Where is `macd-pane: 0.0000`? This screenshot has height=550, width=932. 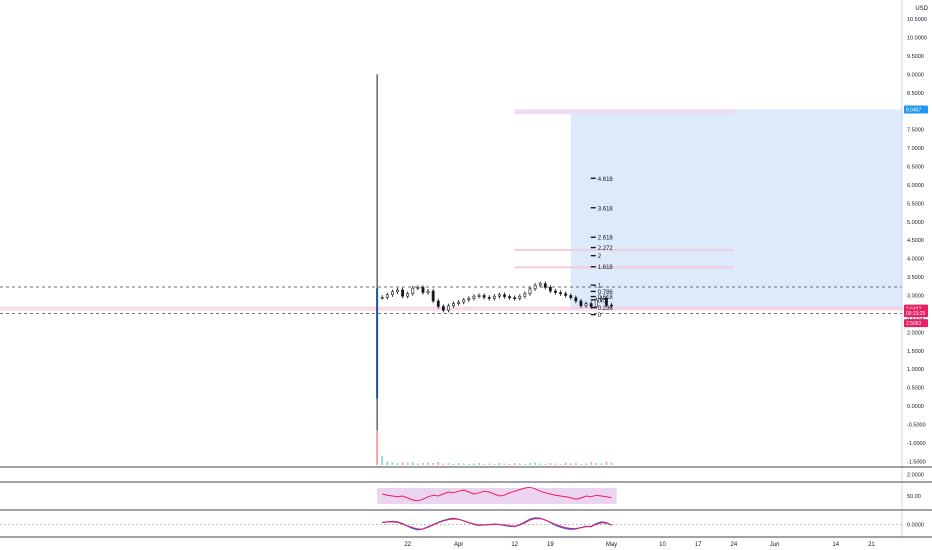
macd-pane: 0.0000 is located at coordinates (462, 524).